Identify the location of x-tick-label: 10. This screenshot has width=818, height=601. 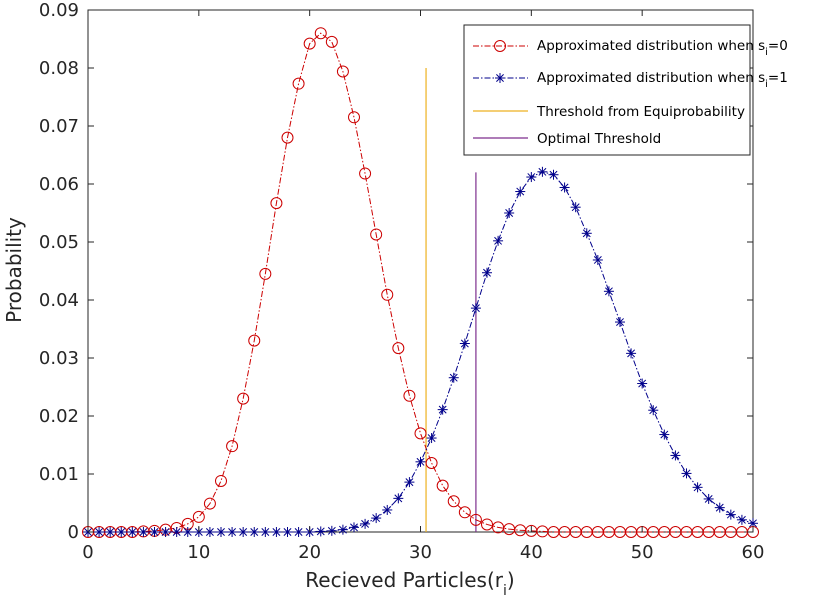
(198, 552).